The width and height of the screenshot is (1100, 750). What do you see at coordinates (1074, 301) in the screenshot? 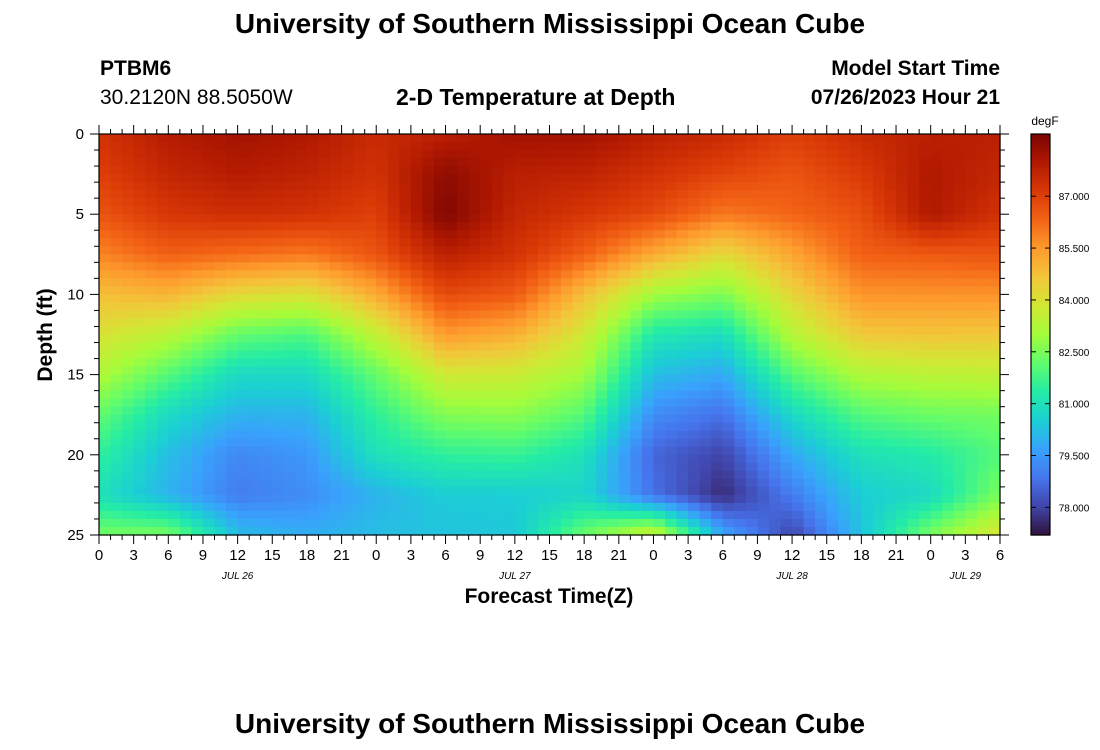
I see `colorbar-label: 84.000` at bounding box center [1074, 301].